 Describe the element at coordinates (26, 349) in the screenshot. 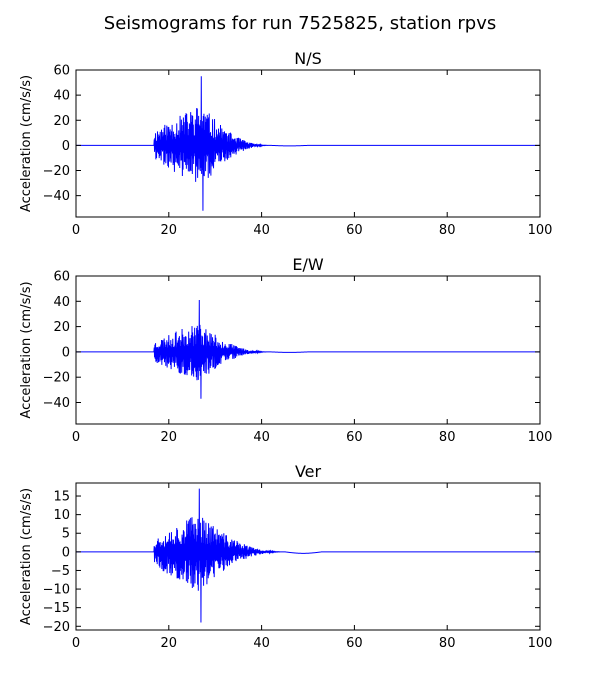

I see `y-axis-label-ew: Acceleration (cm/s/s)` at that location.